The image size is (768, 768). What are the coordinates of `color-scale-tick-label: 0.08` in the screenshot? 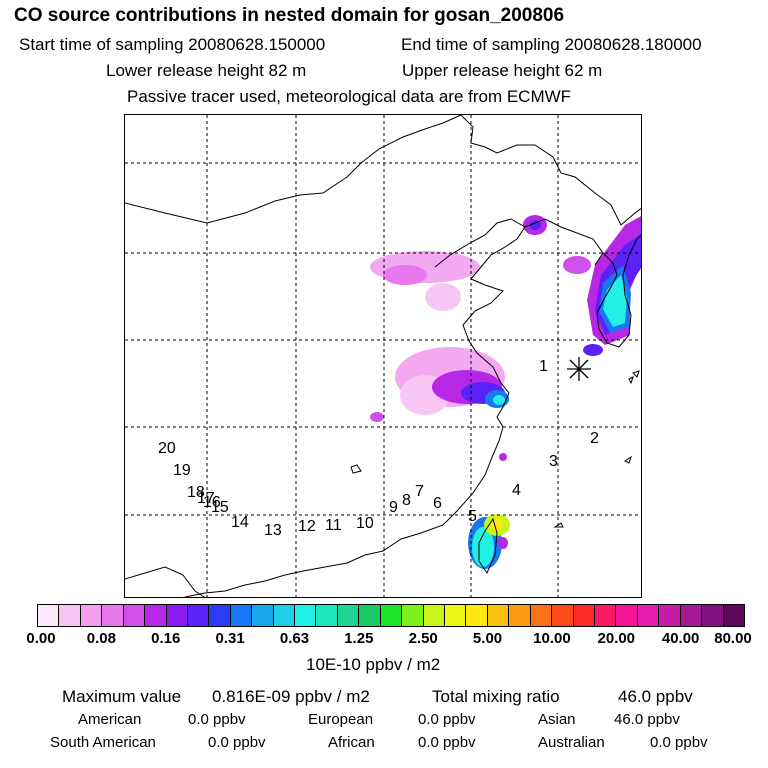 It's located at (101, 638).